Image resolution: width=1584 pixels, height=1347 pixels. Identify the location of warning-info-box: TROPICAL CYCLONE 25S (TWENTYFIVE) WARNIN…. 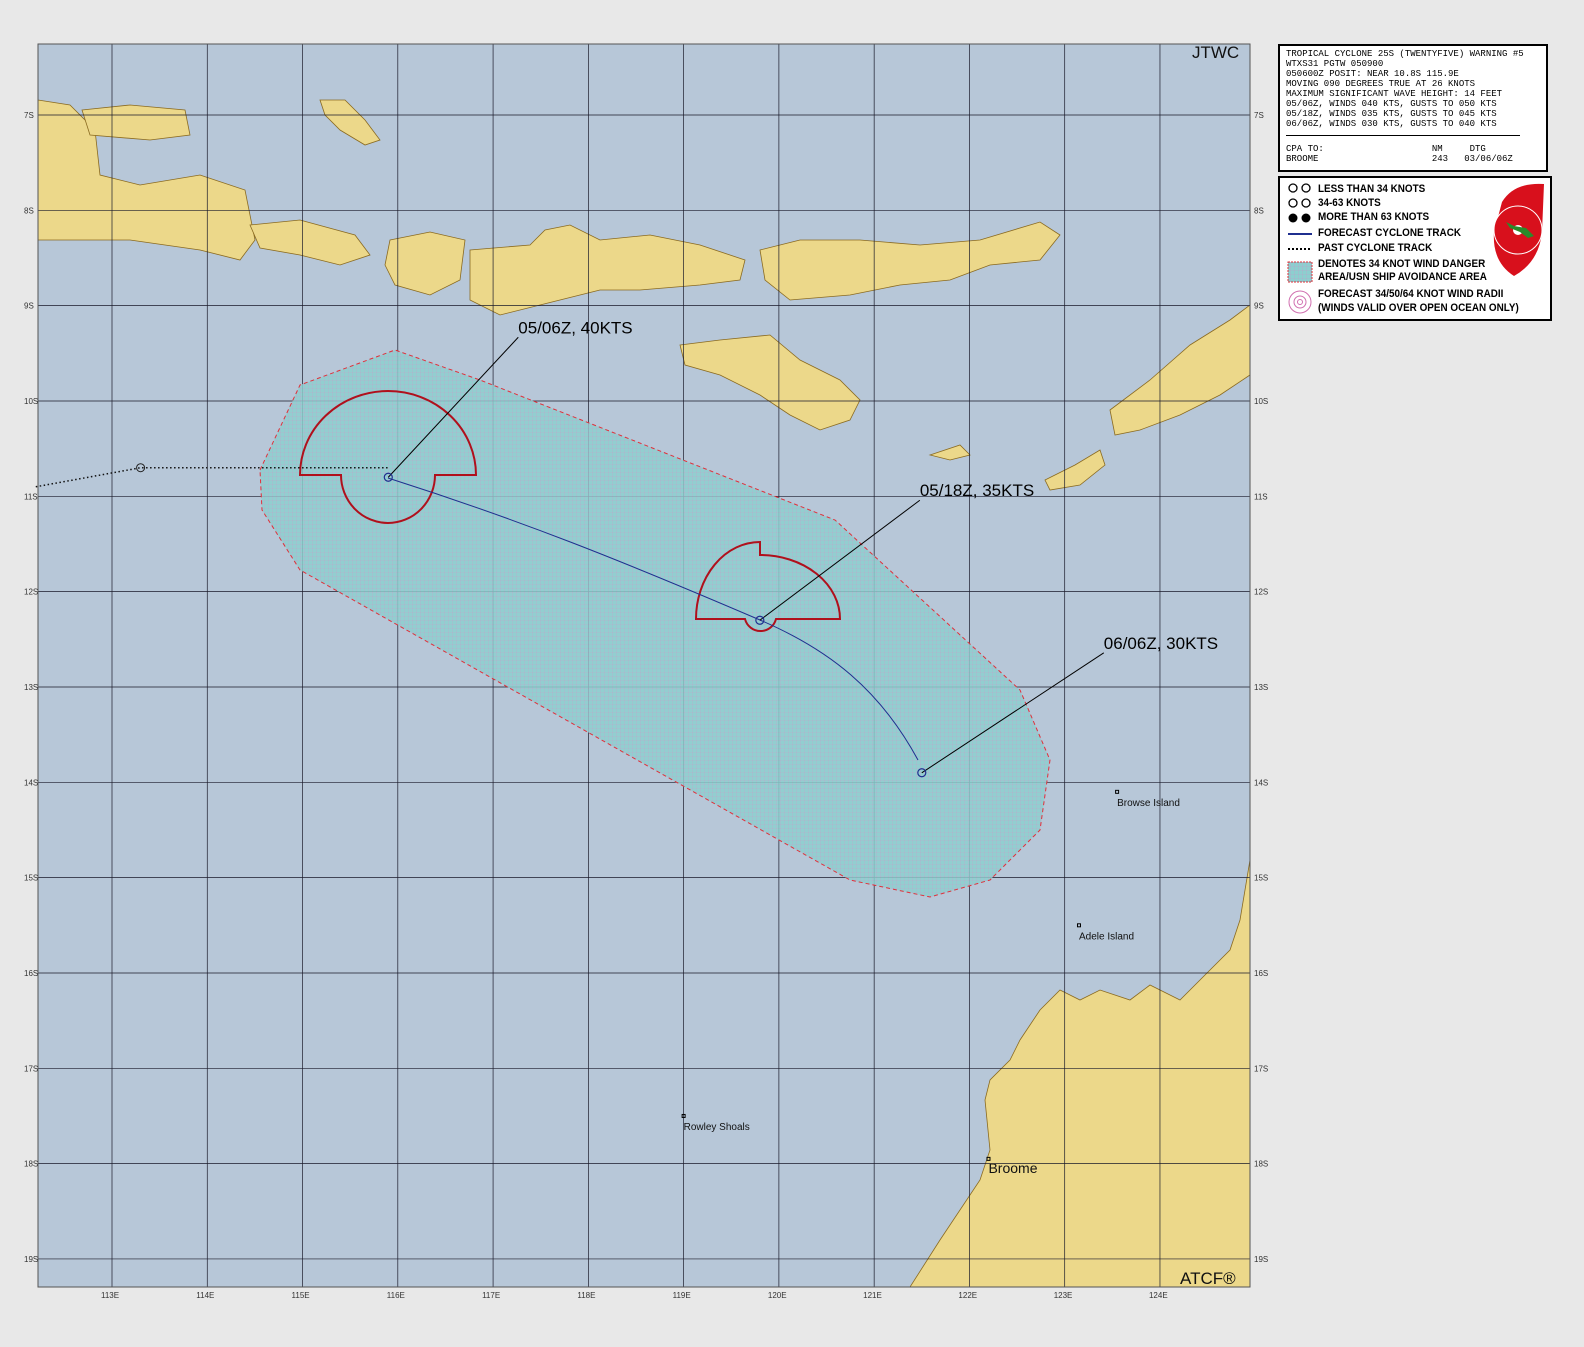
(1413, 108).